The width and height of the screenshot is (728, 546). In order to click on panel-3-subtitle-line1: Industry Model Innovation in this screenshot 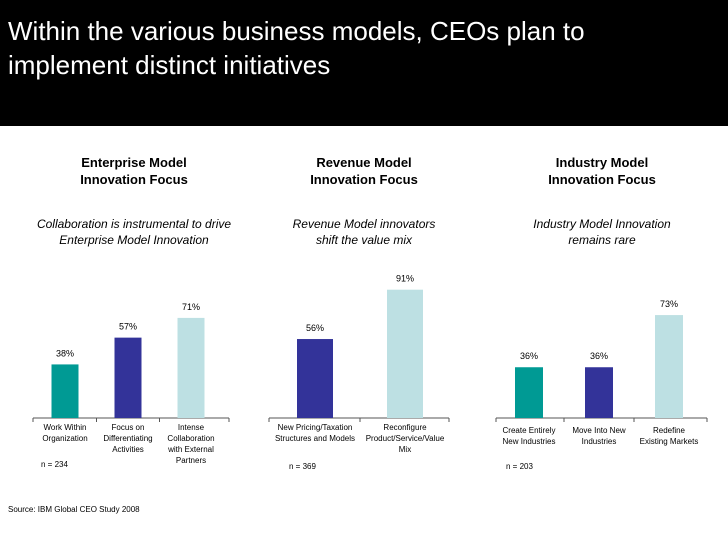, I will do `click(602, 224)`.